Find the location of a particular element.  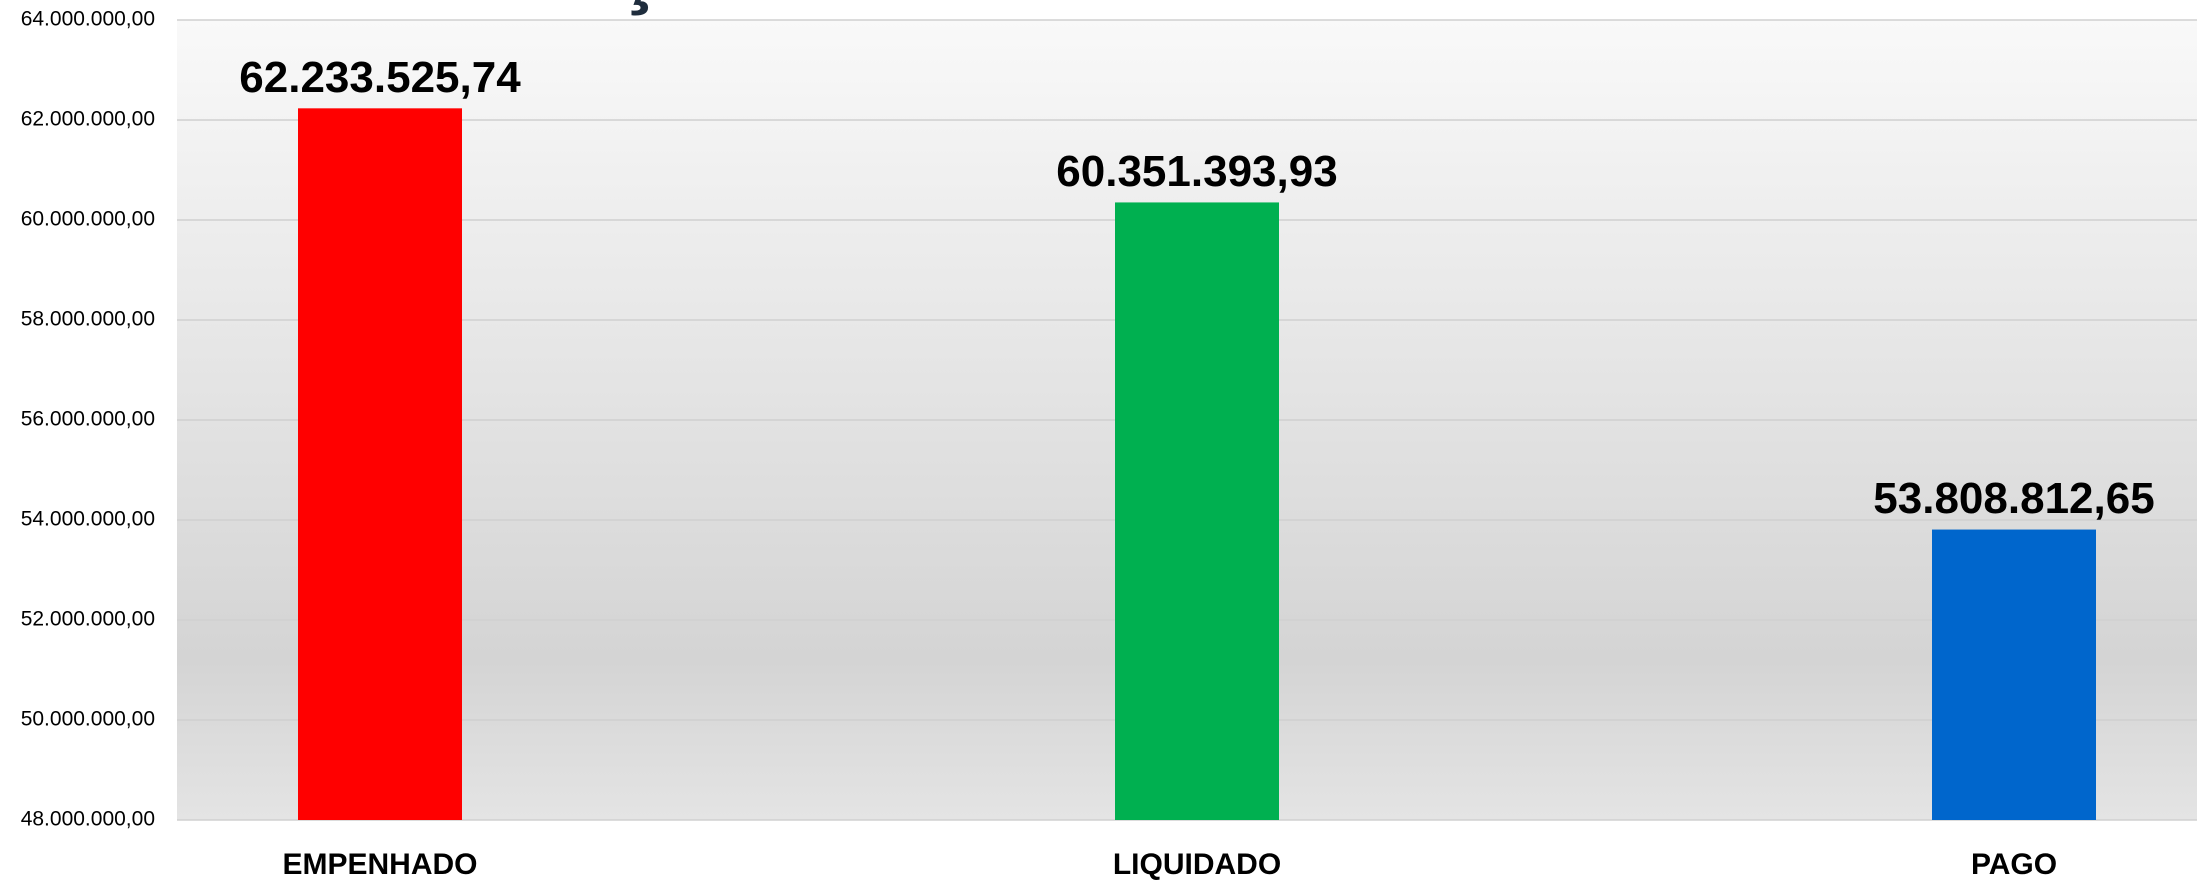

x-tick-label: LIQUIDADO is located at coordinates (1197, 864).